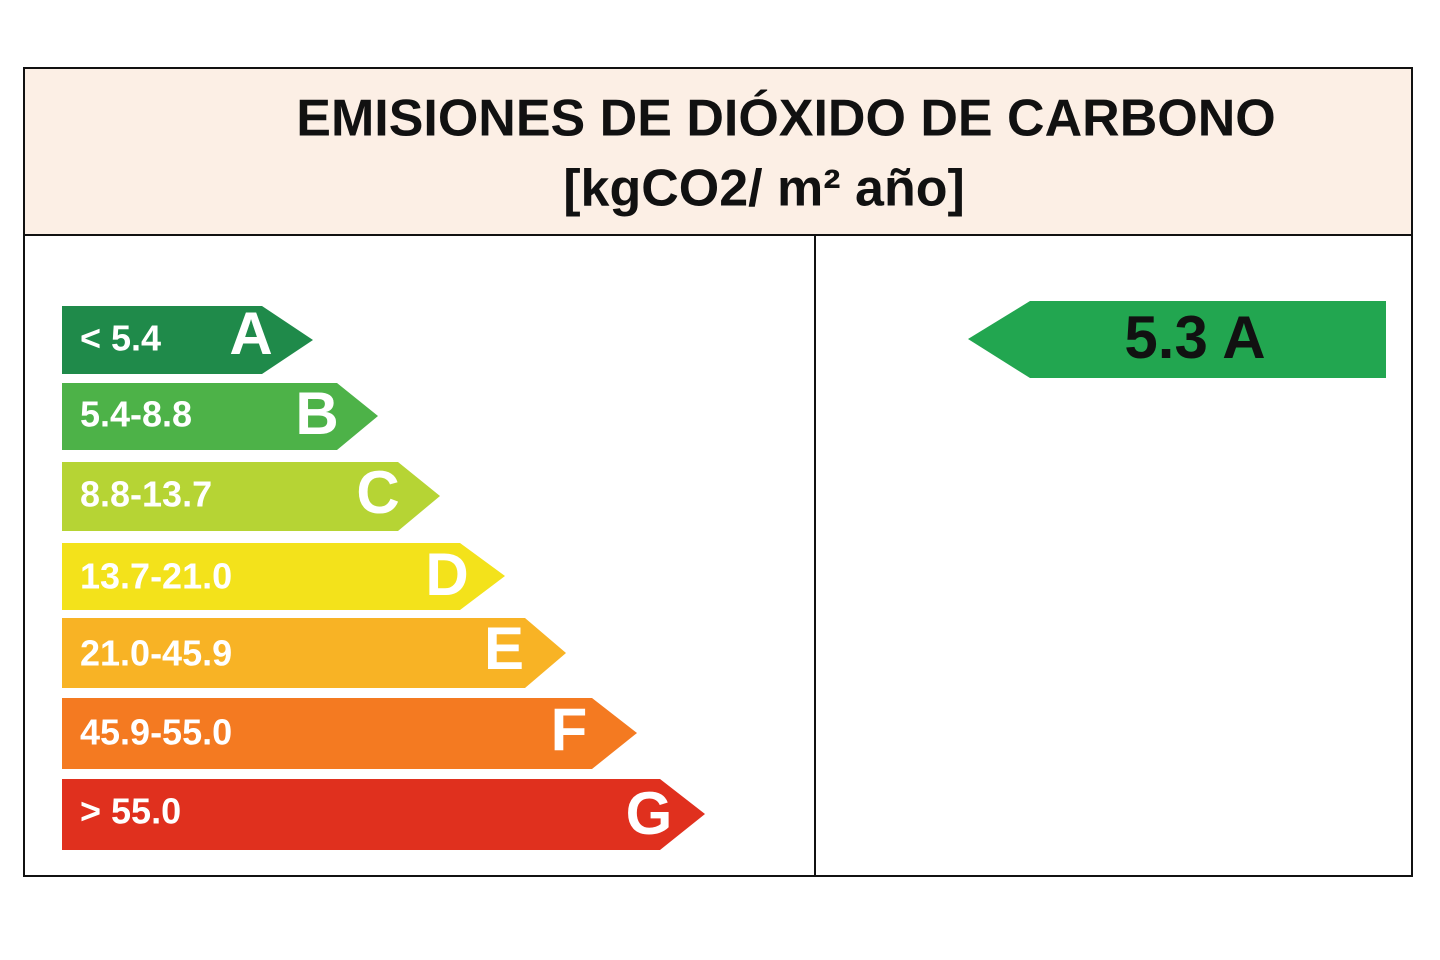  Describe the element at coordinates (156, 732) in the screenshot. I see `range: 45.9-55.0` at that location.